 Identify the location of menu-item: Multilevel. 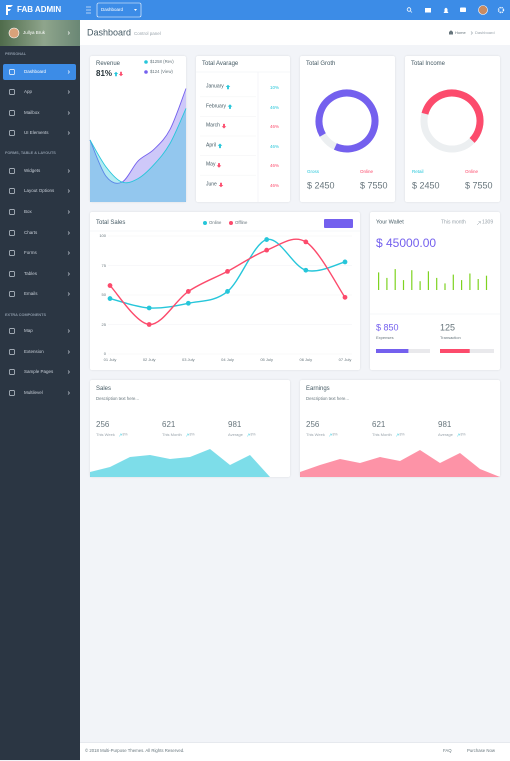
(33, 392).